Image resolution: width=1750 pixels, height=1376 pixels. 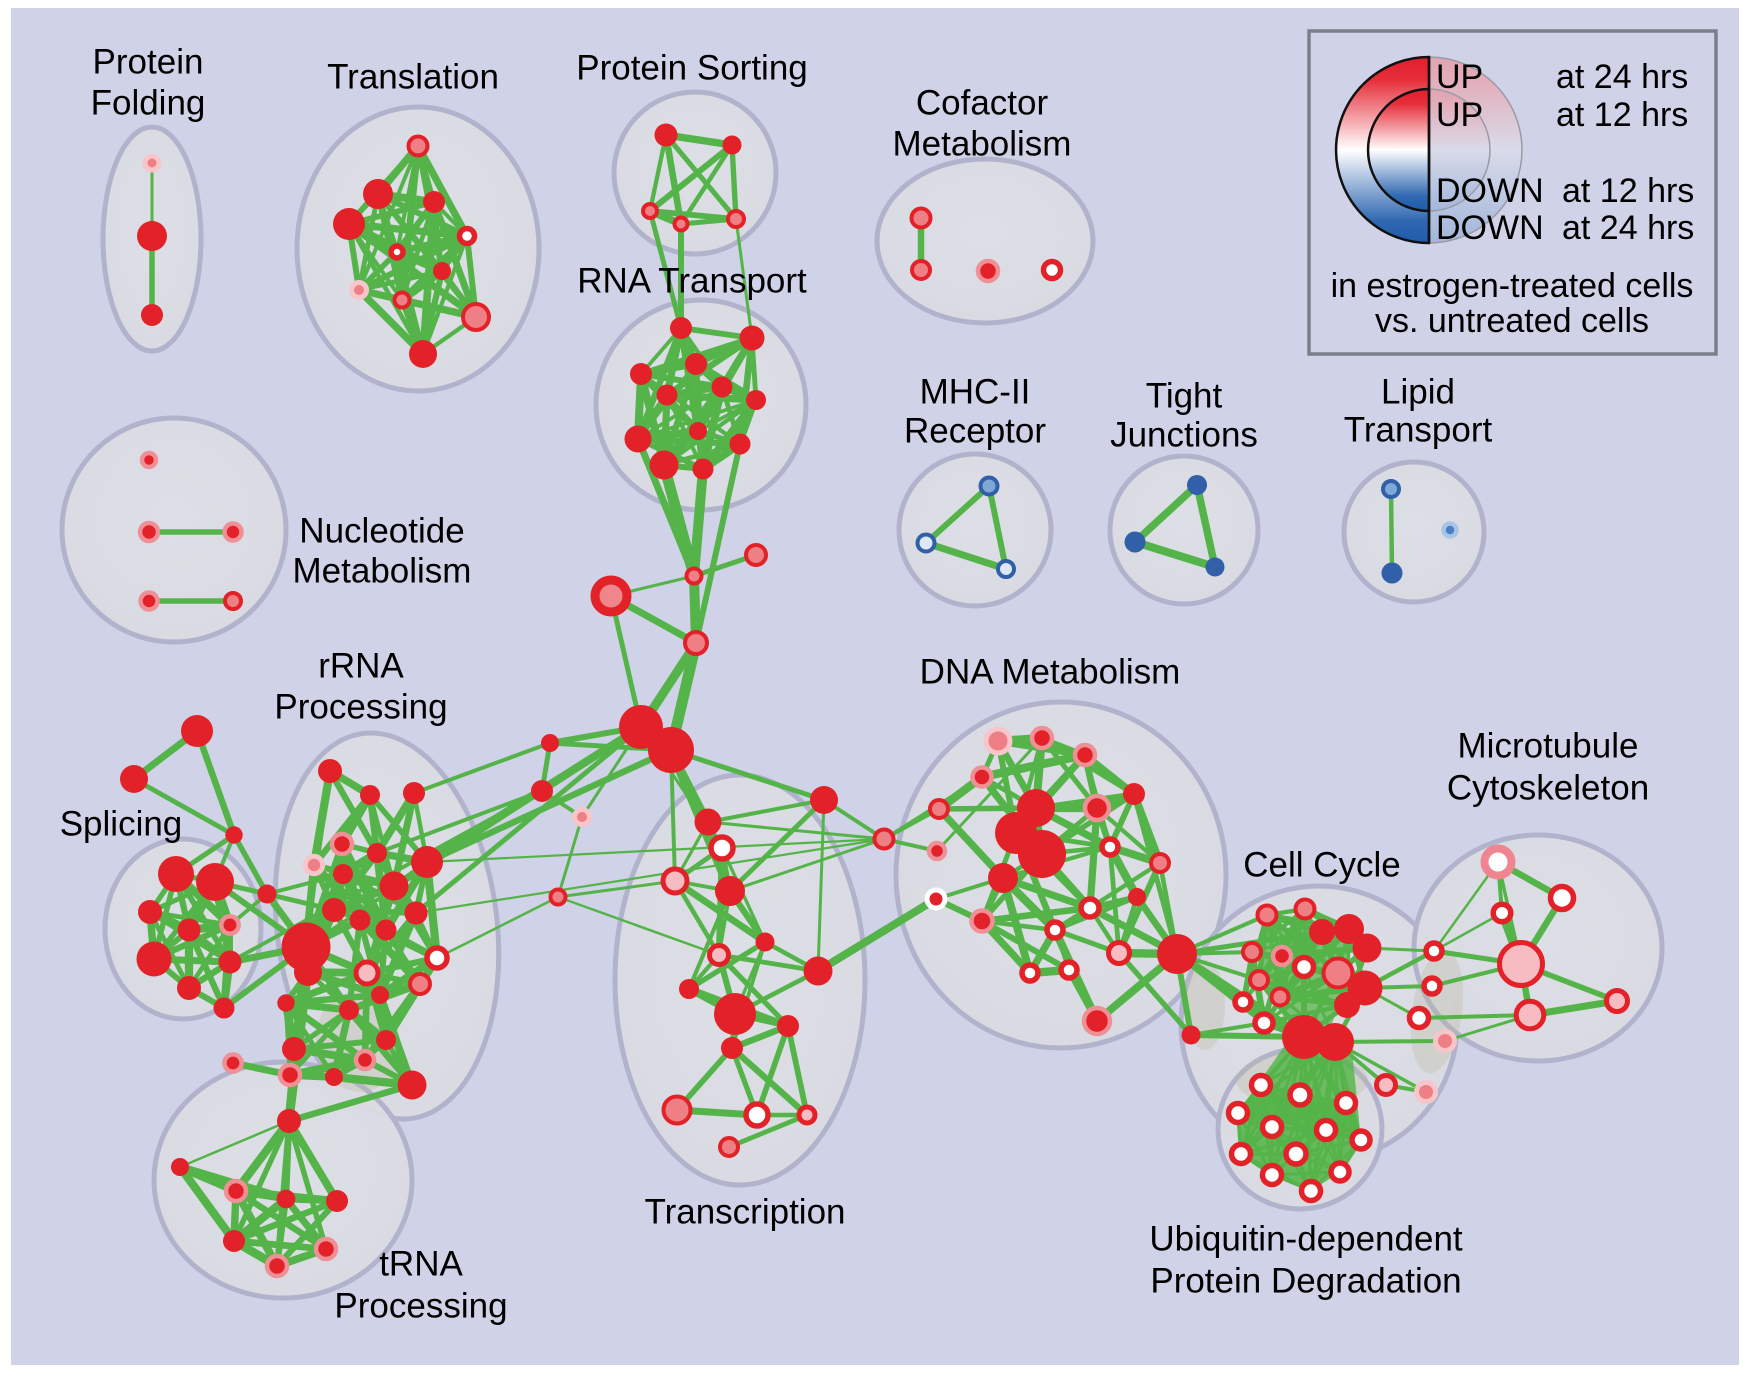 What do you see at coordinates (692, 68) in the screenshot?
I see `svg-text: Protein Sorting` at bounding box center [692, 68].